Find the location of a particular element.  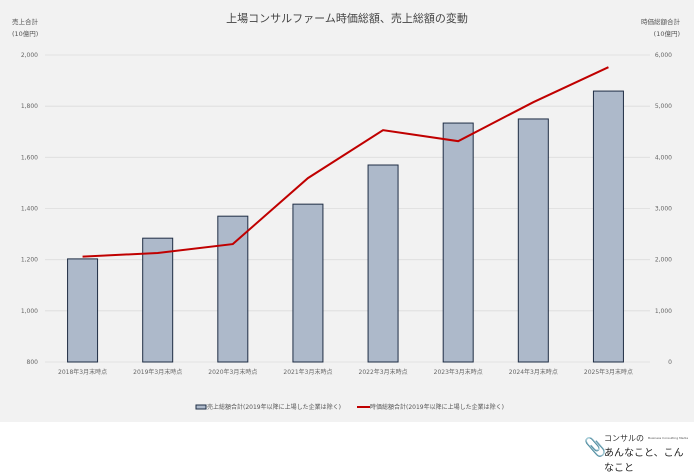

bar-2019年3月末時点 is located at coordinates (158, 300).